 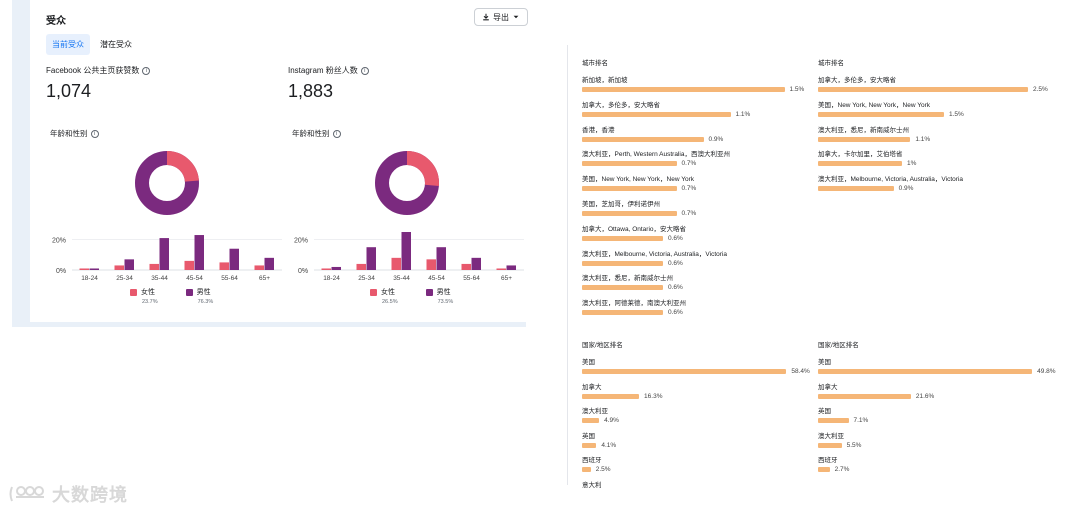 What do you see at coordinates (264, 278) in the screenshot?
I see `x-tick-label: 65+` at bounding box center [264, 278].